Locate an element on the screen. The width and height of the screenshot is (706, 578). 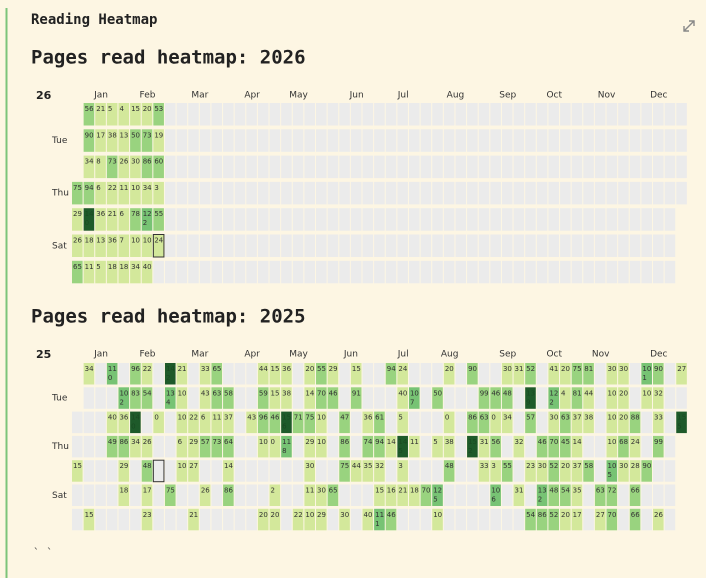
day-value-part: 14 is located at coordinates (89, 214).